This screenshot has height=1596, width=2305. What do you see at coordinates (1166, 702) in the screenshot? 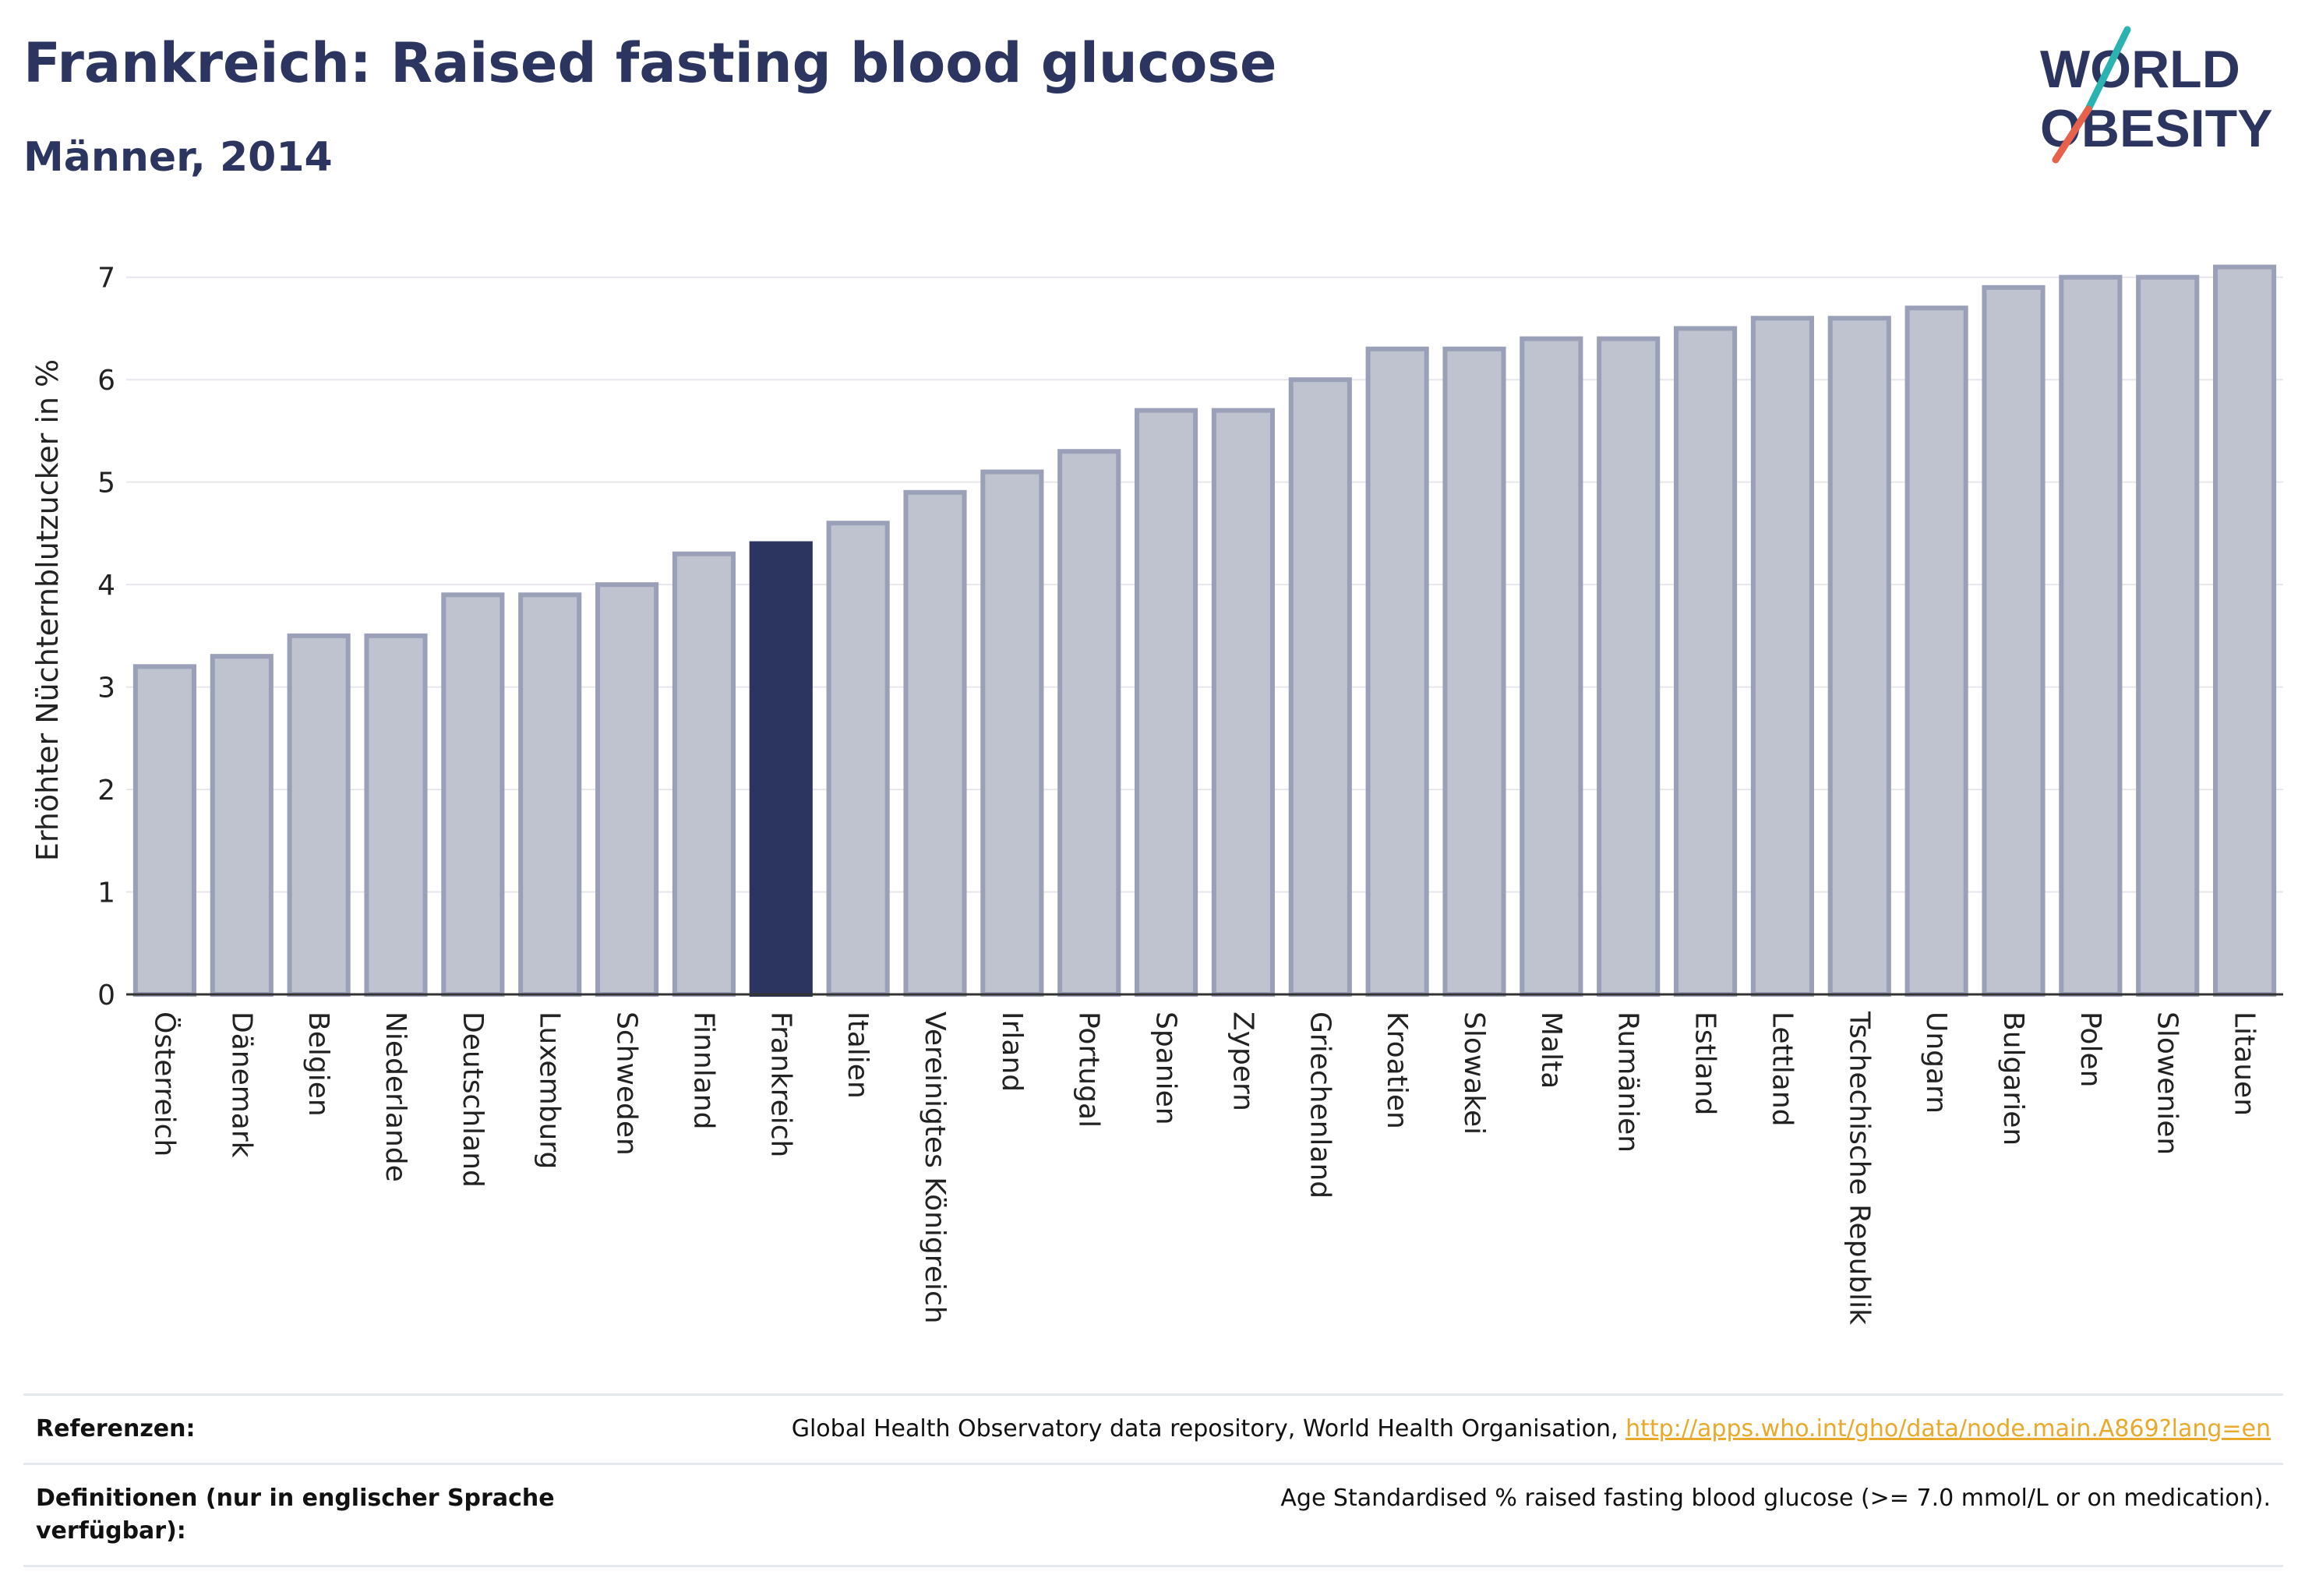
I see `bar-spanien` at bounding box center [1166, 702].